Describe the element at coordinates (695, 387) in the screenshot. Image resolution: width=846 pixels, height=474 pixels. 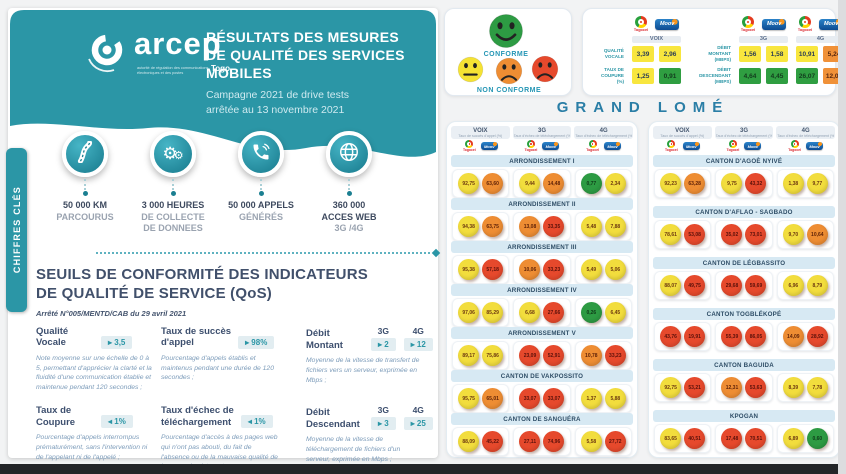
I see `metric-dot: 53,21` at that location.